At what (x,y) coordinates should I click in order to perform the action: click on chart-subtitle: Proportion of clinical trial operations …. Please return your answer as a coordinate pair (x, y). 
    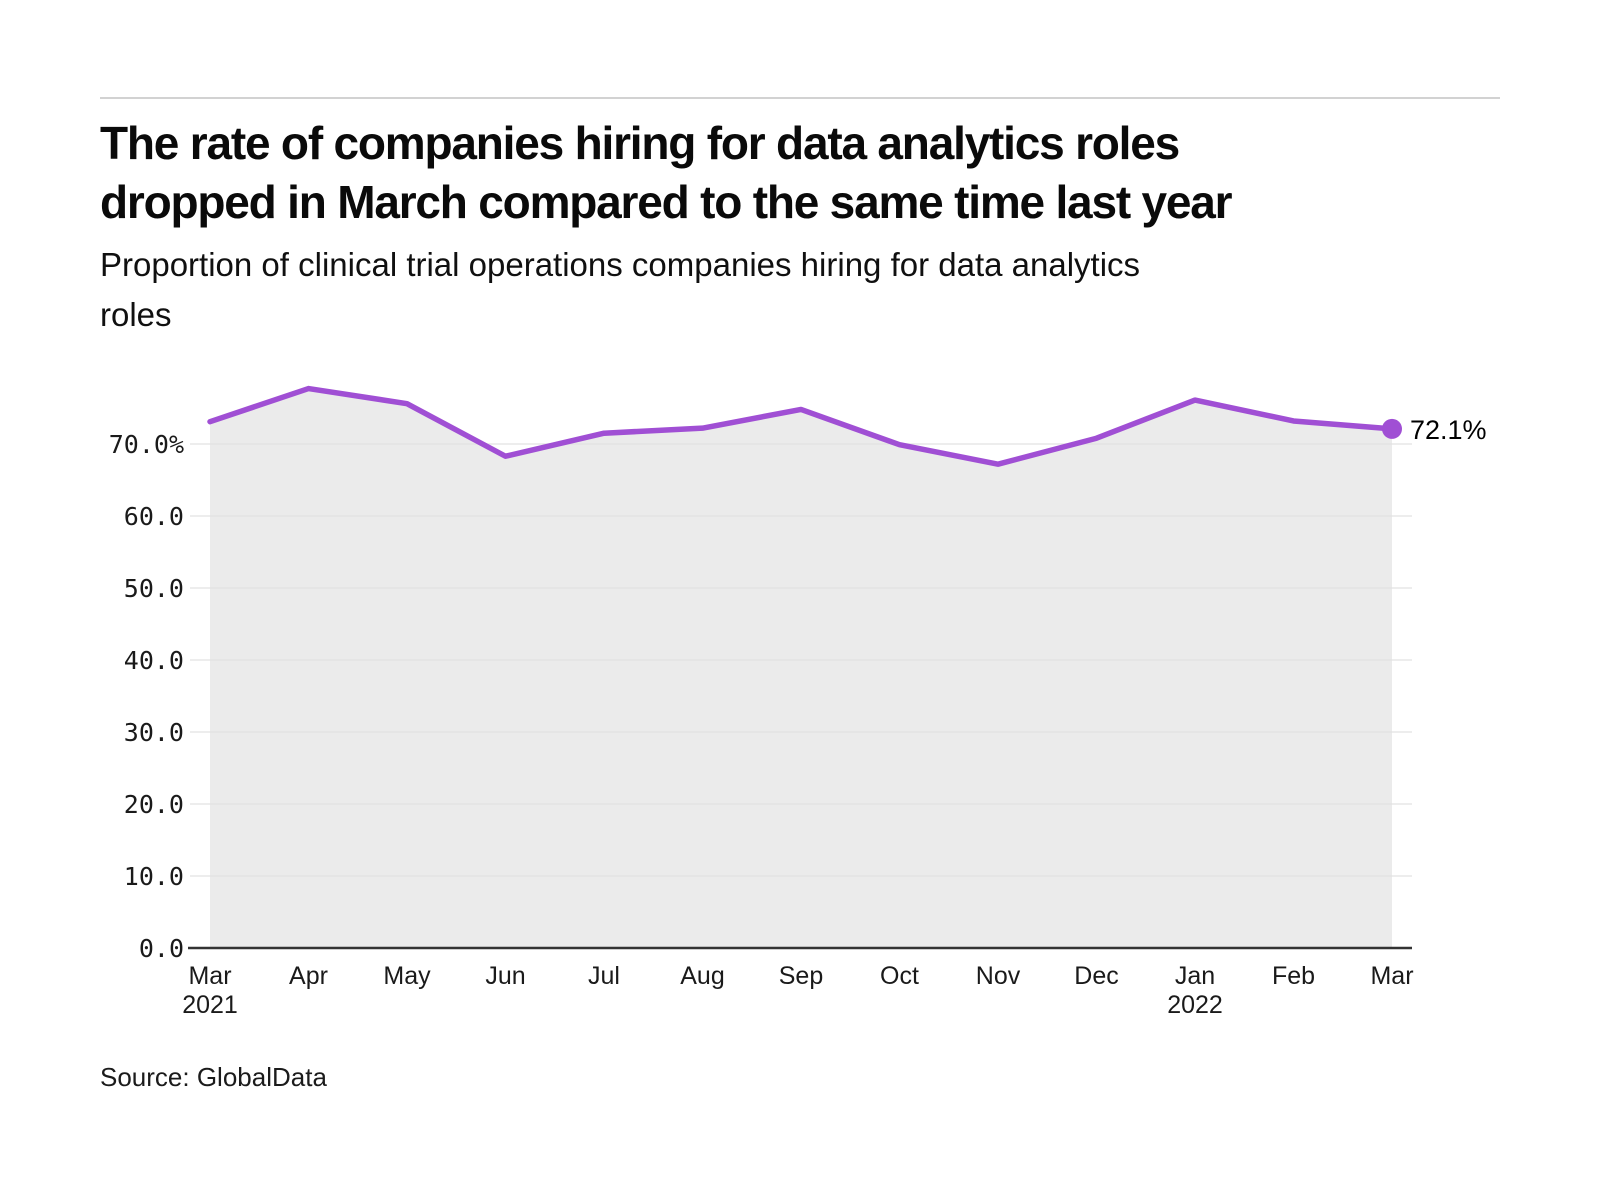
    Looking at the image, I should click on (800, 290).